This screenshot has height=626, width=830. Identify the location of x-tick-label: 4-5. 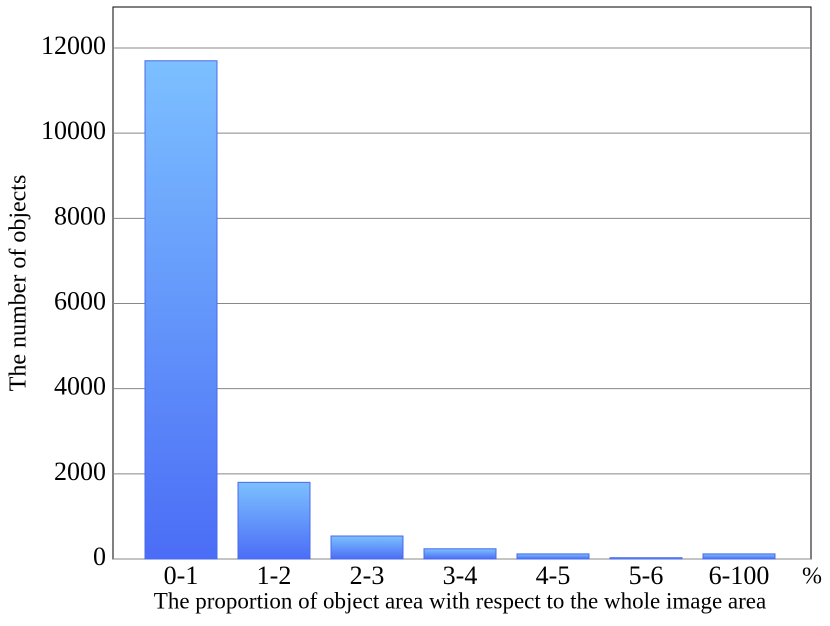
(553, 575).